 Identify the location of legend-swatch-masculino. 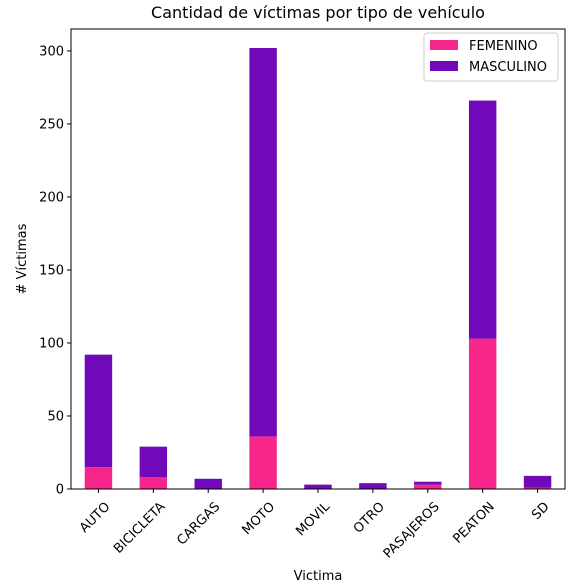
(444, 66).